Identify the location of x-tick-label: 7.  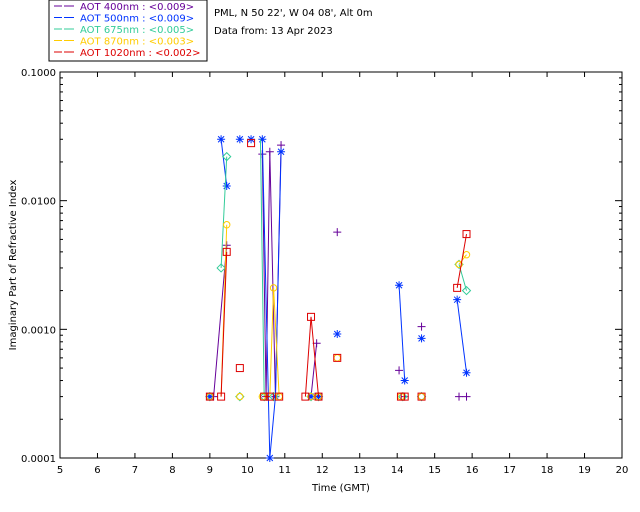
(135, 470).